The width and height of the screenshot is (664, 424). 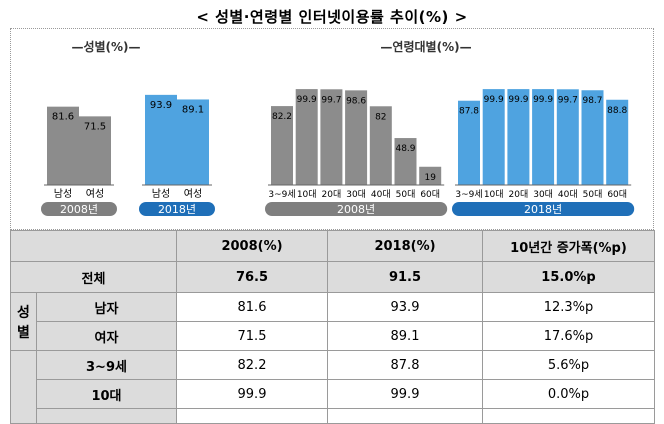 What do you see at coordinates (380, 117) in the screenshot?
I see `bar-value-label: 82` at bounding box center [380, 117].